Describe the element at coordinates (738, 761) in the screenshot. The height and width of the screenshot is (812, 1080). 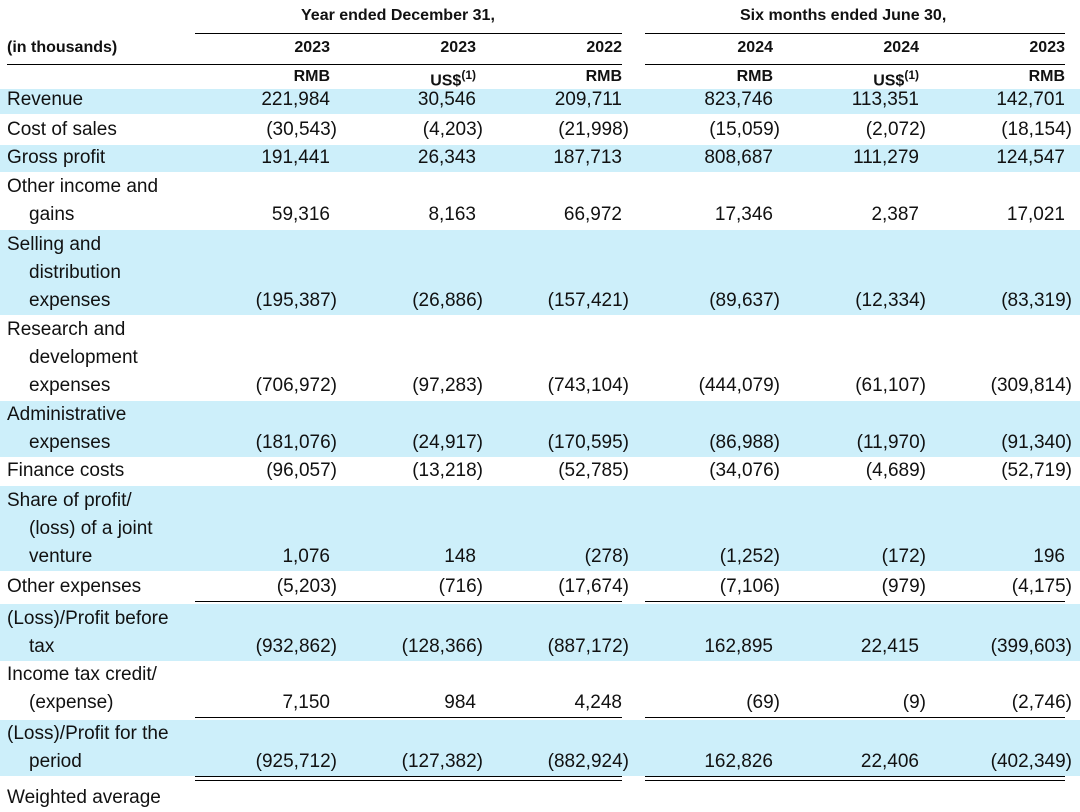
I see `table-cell: 162,826` at that location.